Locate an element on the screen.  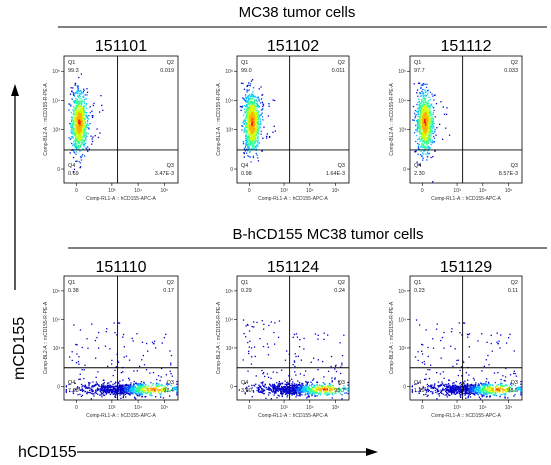
quadrant-label-q2: Q2 is located at coordinates (341, 63).